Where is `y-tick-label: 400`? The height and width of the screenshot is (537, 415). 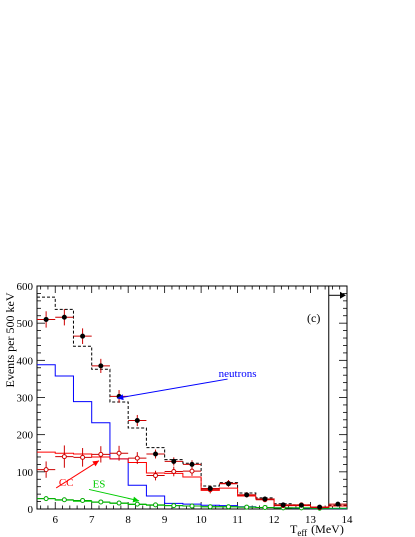
y-tick-label: 400 is located at coordinates (25, 361).